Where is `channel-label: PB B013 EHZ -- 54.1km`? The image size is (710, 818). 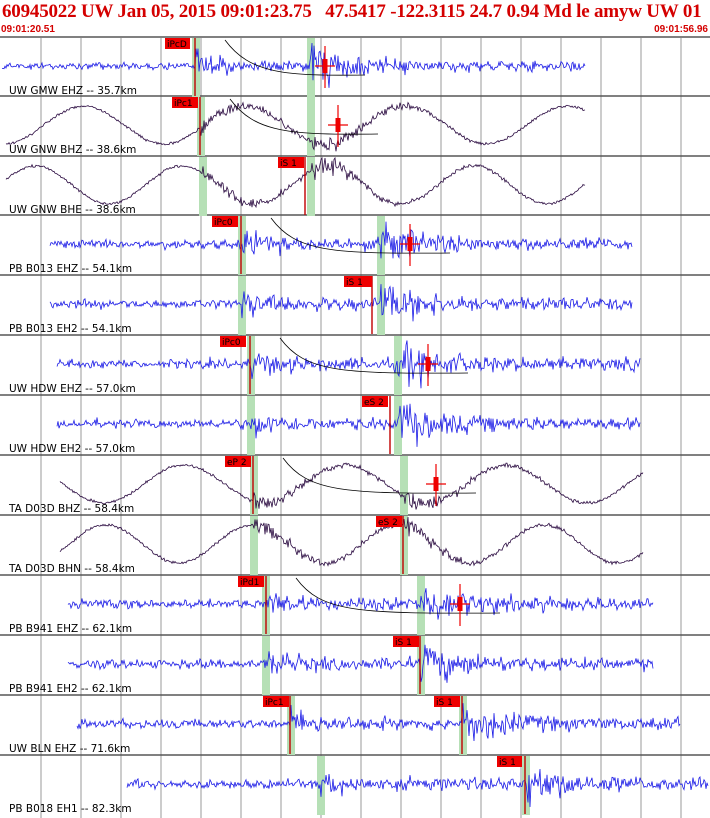 channel-label: PB B013 EHZ -- 54.1km is located at coordinates (70, 269).